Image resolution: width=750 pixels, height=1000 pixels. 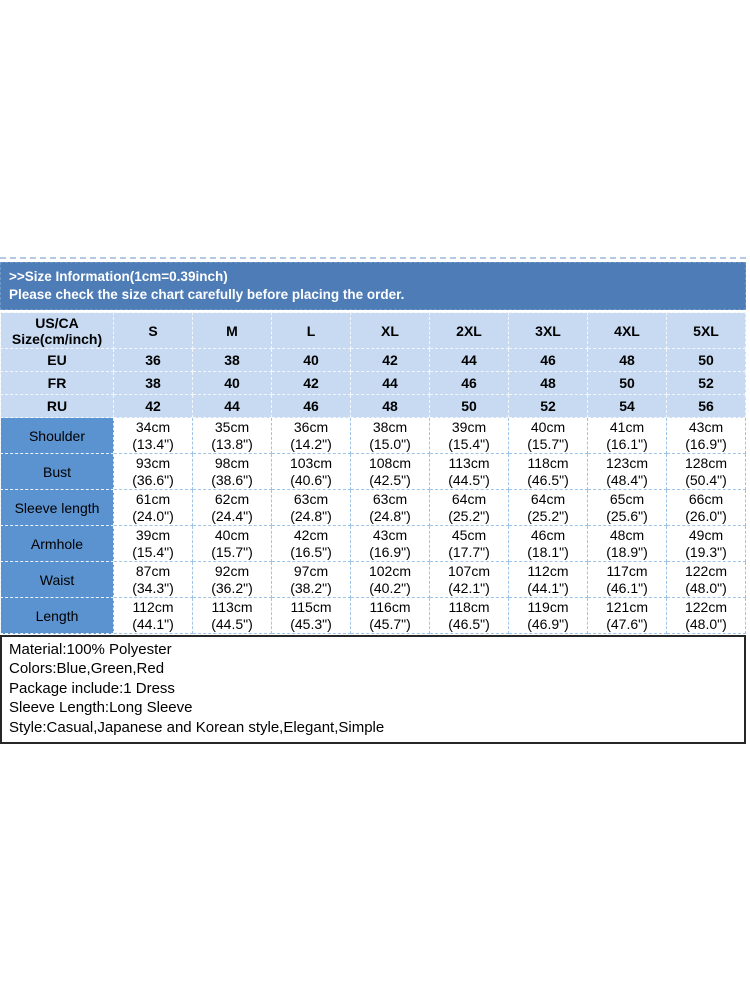 What do you see at coordinates (390, 479) in the screenshot?
I see `measurement-inch: (42.5")` at bounding box center [390, 479].